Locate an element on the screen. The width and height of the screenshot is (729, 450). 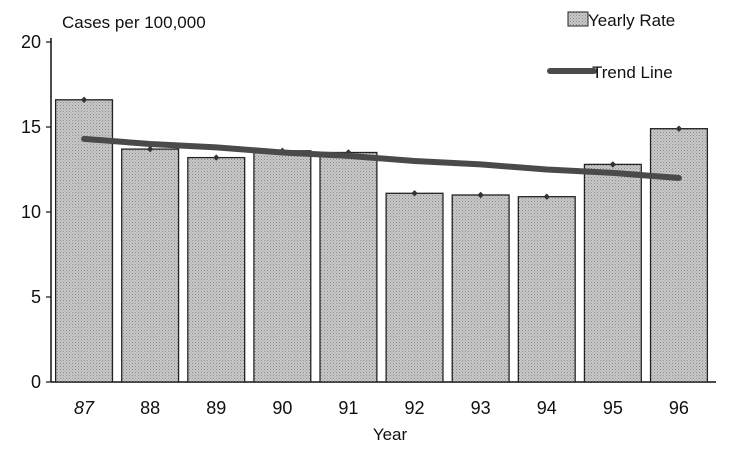
trend-line-series is located at coordinates (381, 158).